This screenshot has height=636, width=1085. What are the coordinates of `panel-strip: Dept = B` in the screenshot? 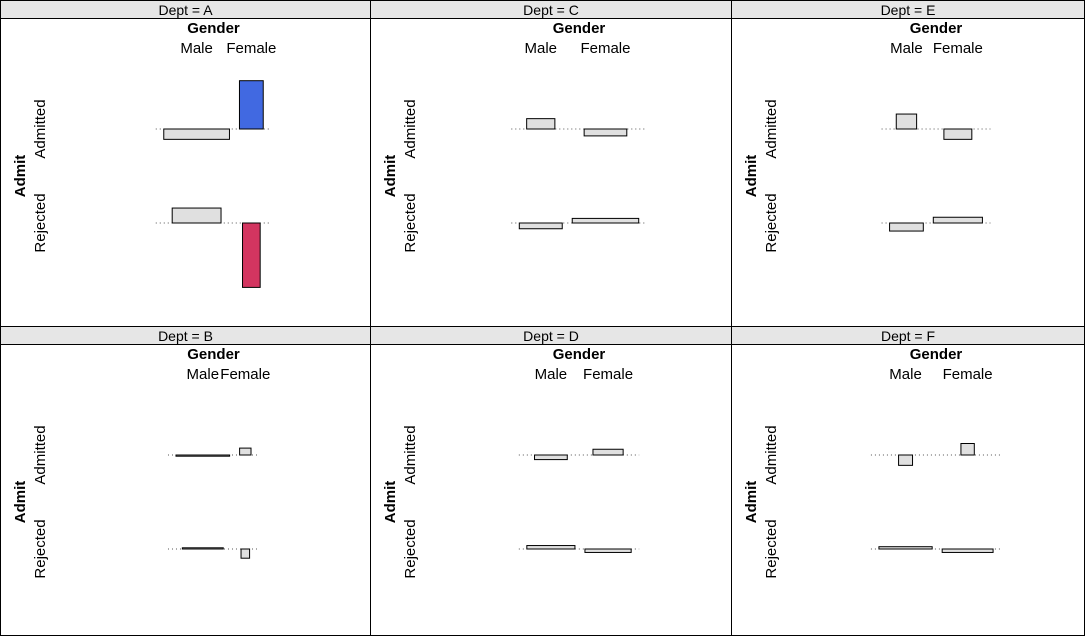 It's located at (185, 336).